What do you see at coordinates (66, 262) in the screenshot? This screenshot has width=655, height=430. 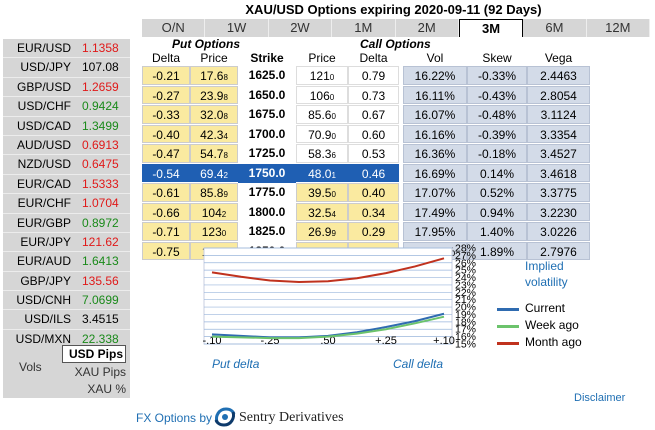 I see `pair-eur-aud: EUR/AUD 1.6413` at bounding box center [66, 262].